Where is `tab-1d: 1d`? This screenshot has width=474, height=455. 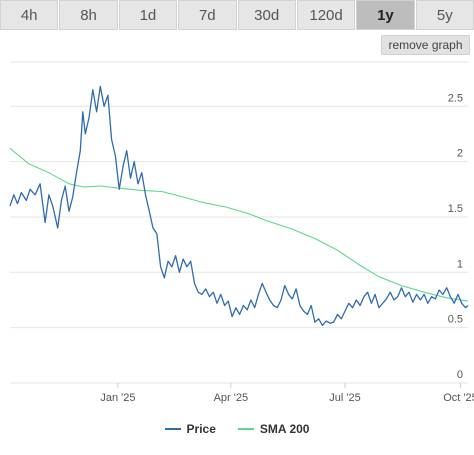
tab-1d: 1d is located at coordinates (148, 15).